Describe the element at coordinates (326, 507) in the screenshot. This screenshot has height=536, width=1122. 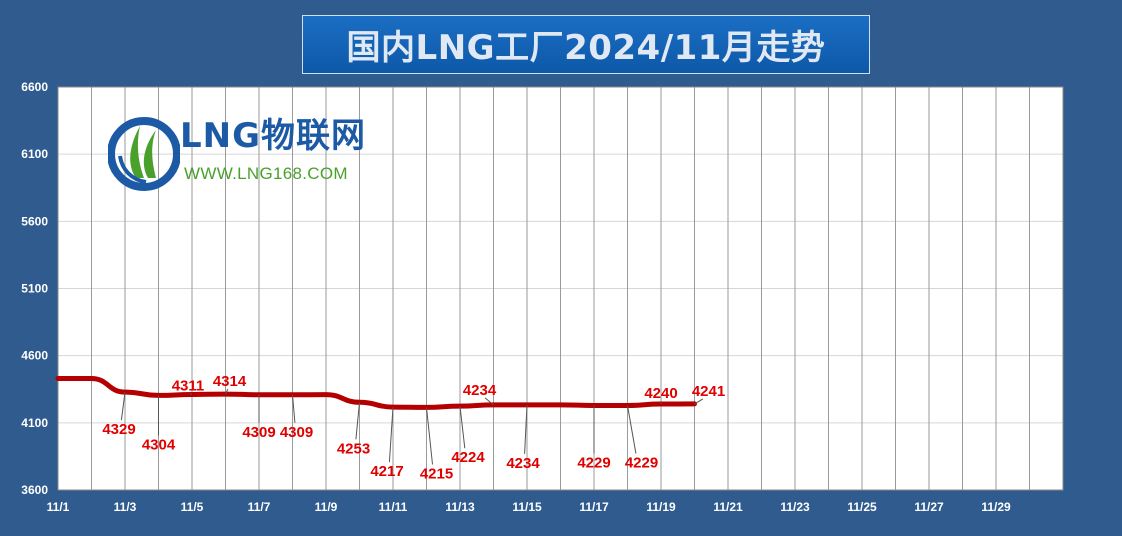
I see `x-tick-label: 11/9` at that location.